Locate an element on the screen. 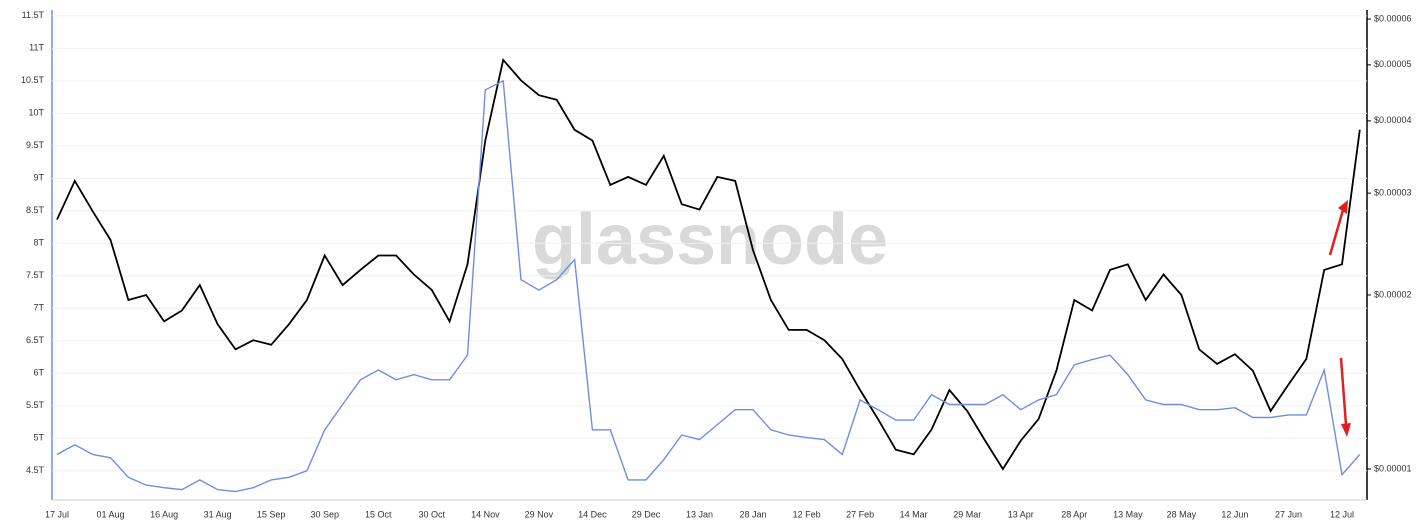  y2-tick-label: $0.00005 is located at coordinates (1393, 64).